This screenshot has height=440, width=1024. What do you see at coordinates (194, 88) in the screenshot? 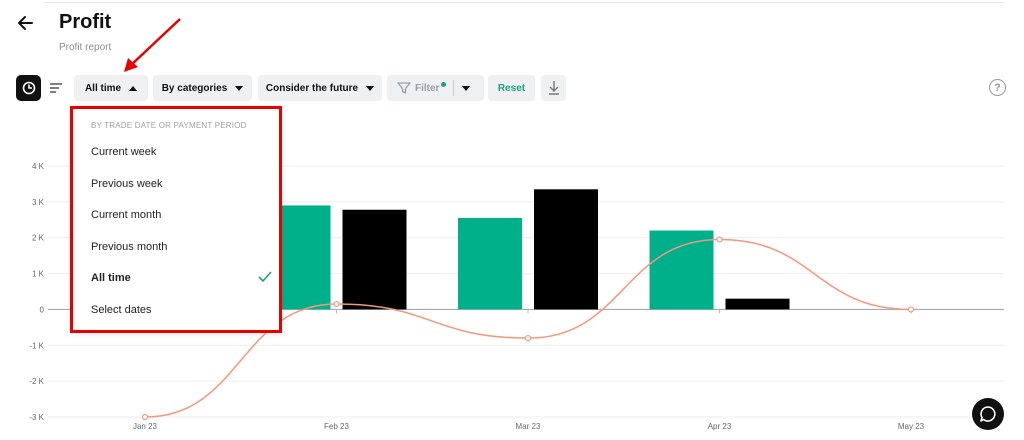
I see `categories-label: By categories` at bounding box center [194, 88].